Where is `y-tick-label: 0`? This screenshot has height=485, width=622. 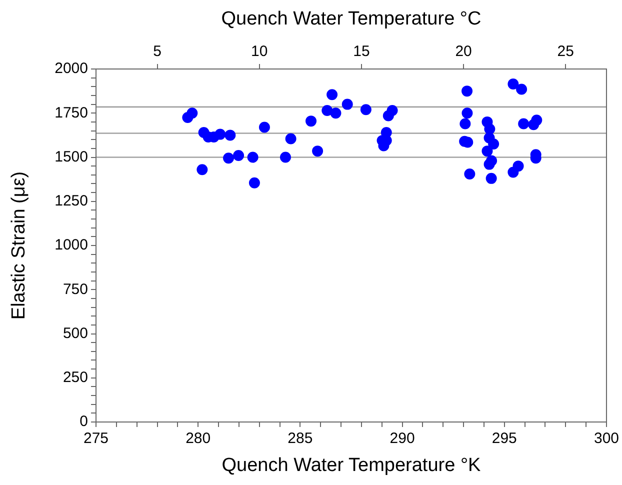 y-tick-label: 0 is located at coordinates (84, 421).